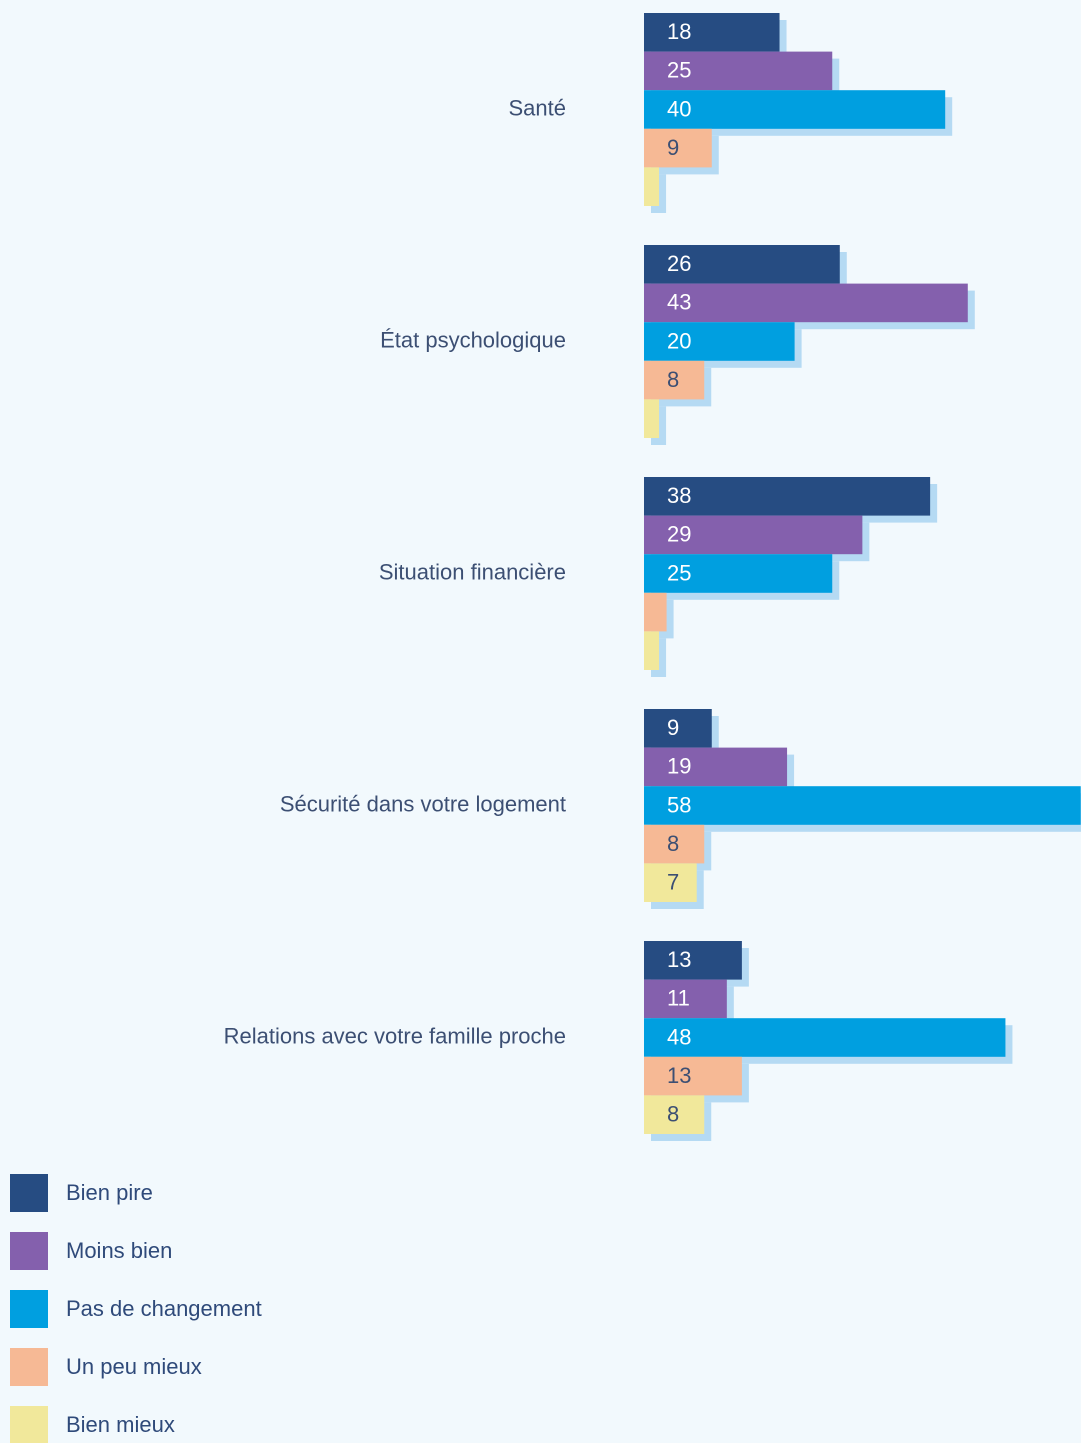  What do you see at coordinates (395, 1035) in the screenshot?
I see `category-label: Relations avec votre famille proche` at bounding box center [395, 1035].